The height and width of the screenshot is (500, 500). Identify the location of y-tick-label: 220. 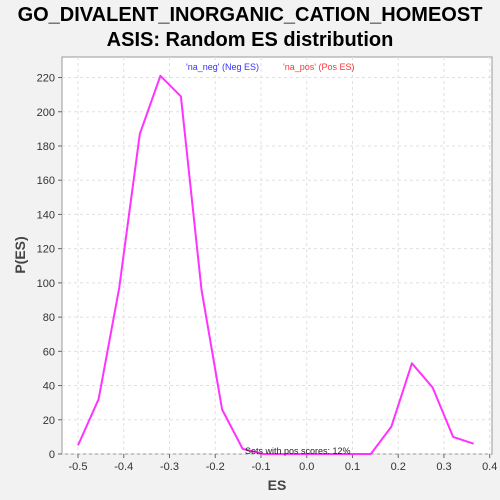
(46, 79).